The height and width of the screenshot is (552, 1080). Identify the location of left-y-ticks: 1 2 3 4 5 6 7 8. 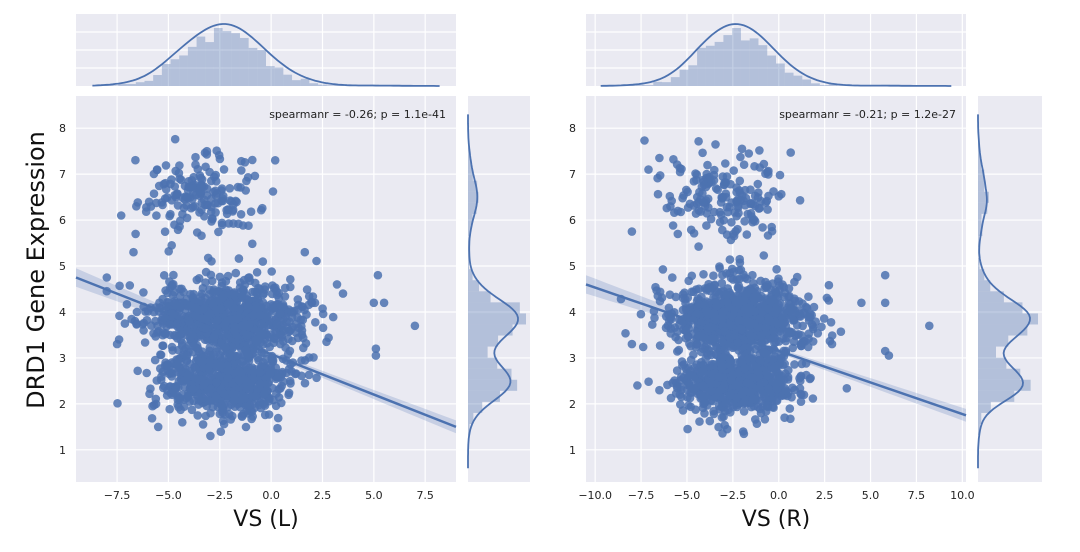
(62, 289).